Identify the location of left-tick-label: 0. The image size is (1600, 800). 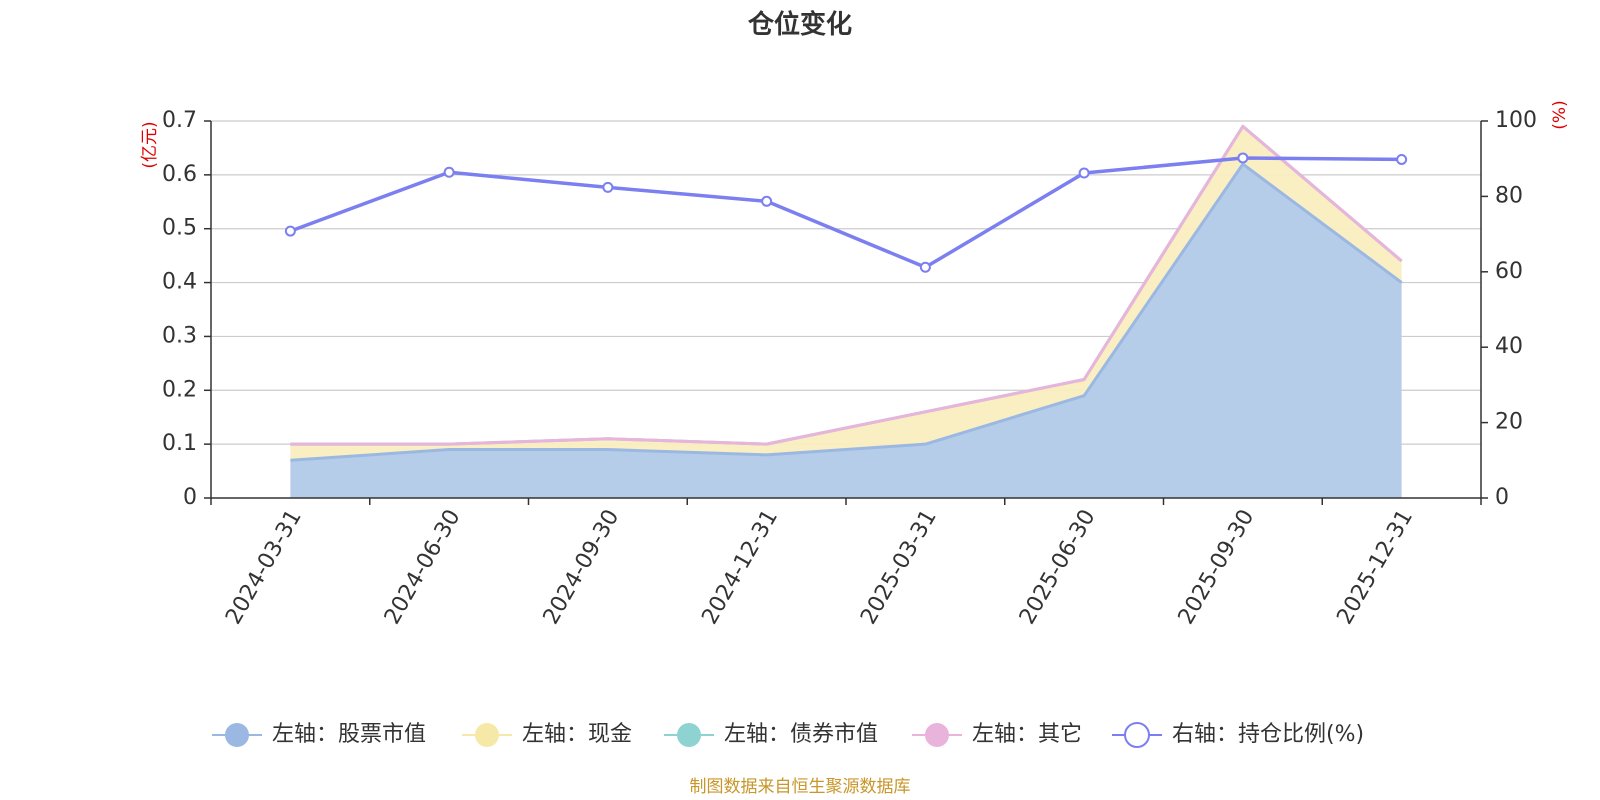
(190, 497).